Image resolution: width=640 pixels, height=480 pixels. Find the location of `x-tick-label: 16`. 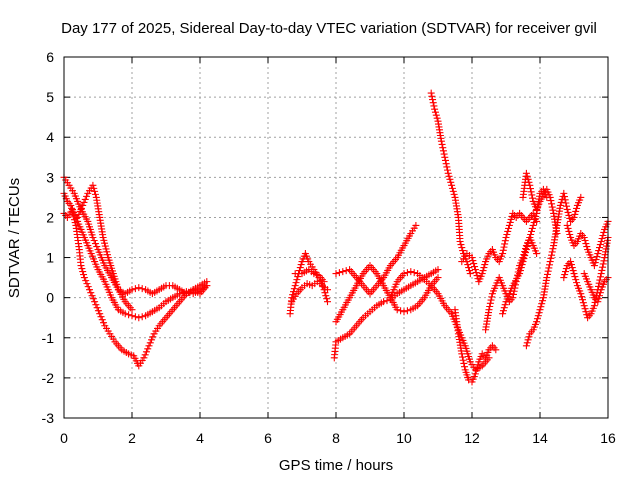

x-tick-label: 16 is located at coordinates (608, 438).